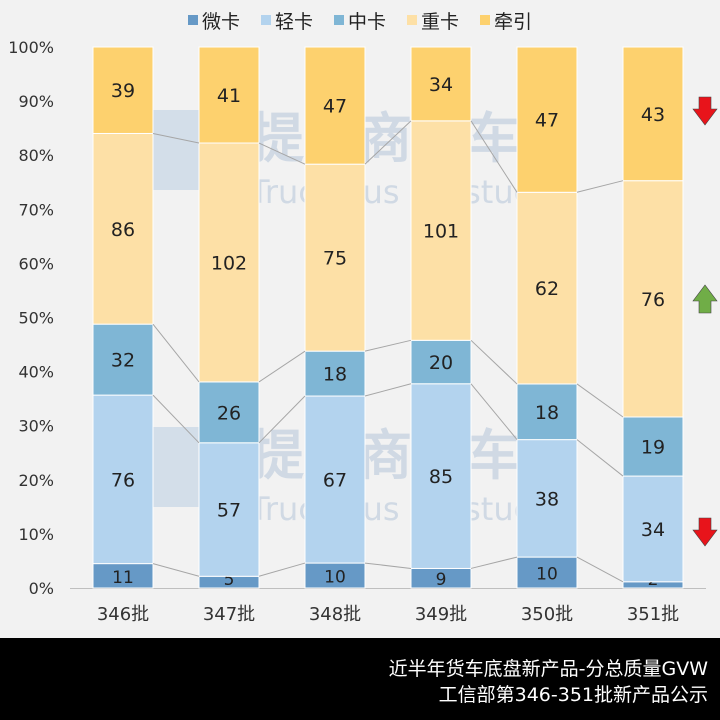 The image size is (720, 720). What do you see at coordinates (513, 22) in the screenshot?
I see `legend-label: 牵引` at bounding box center [513, 22].